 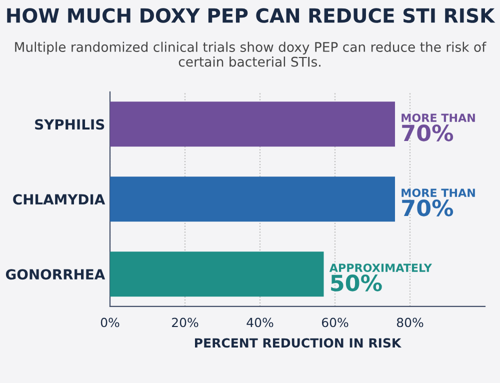 What do you see at coordinates (298, 343) in the screenshot?
I see `x-axis-title: PERCENT REDUCTION IN RISK` at bounding box center [298, 343].